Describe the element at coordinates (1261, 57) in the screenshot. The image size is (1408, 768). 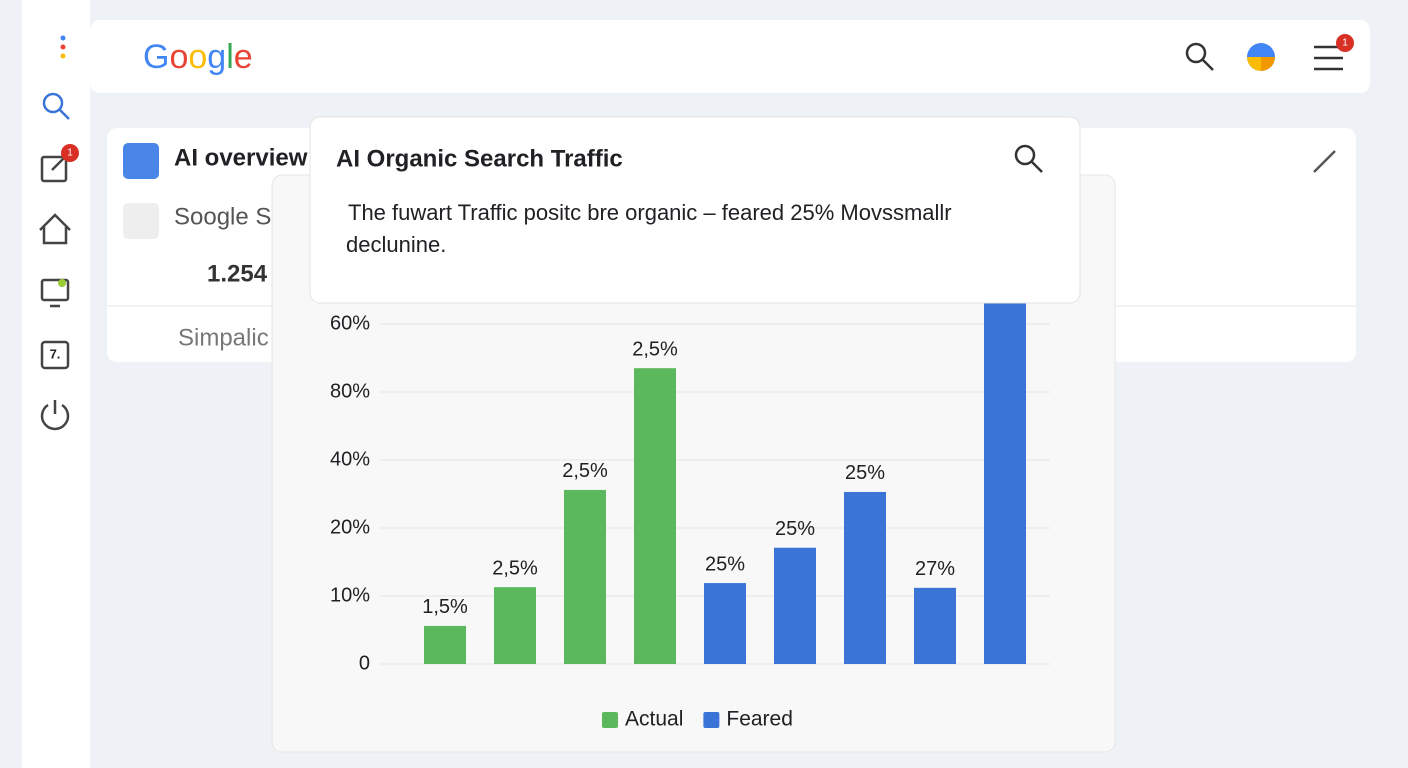
I see `avatar` at that location.